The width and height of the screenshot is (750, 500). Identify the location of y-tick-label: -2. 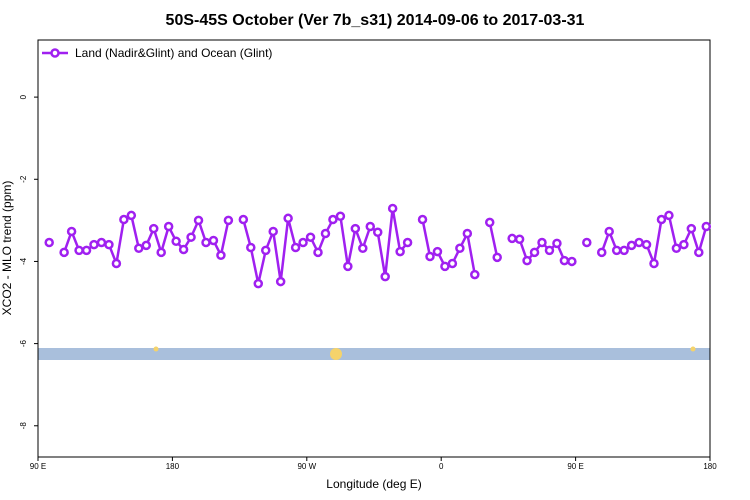
(23, 179).